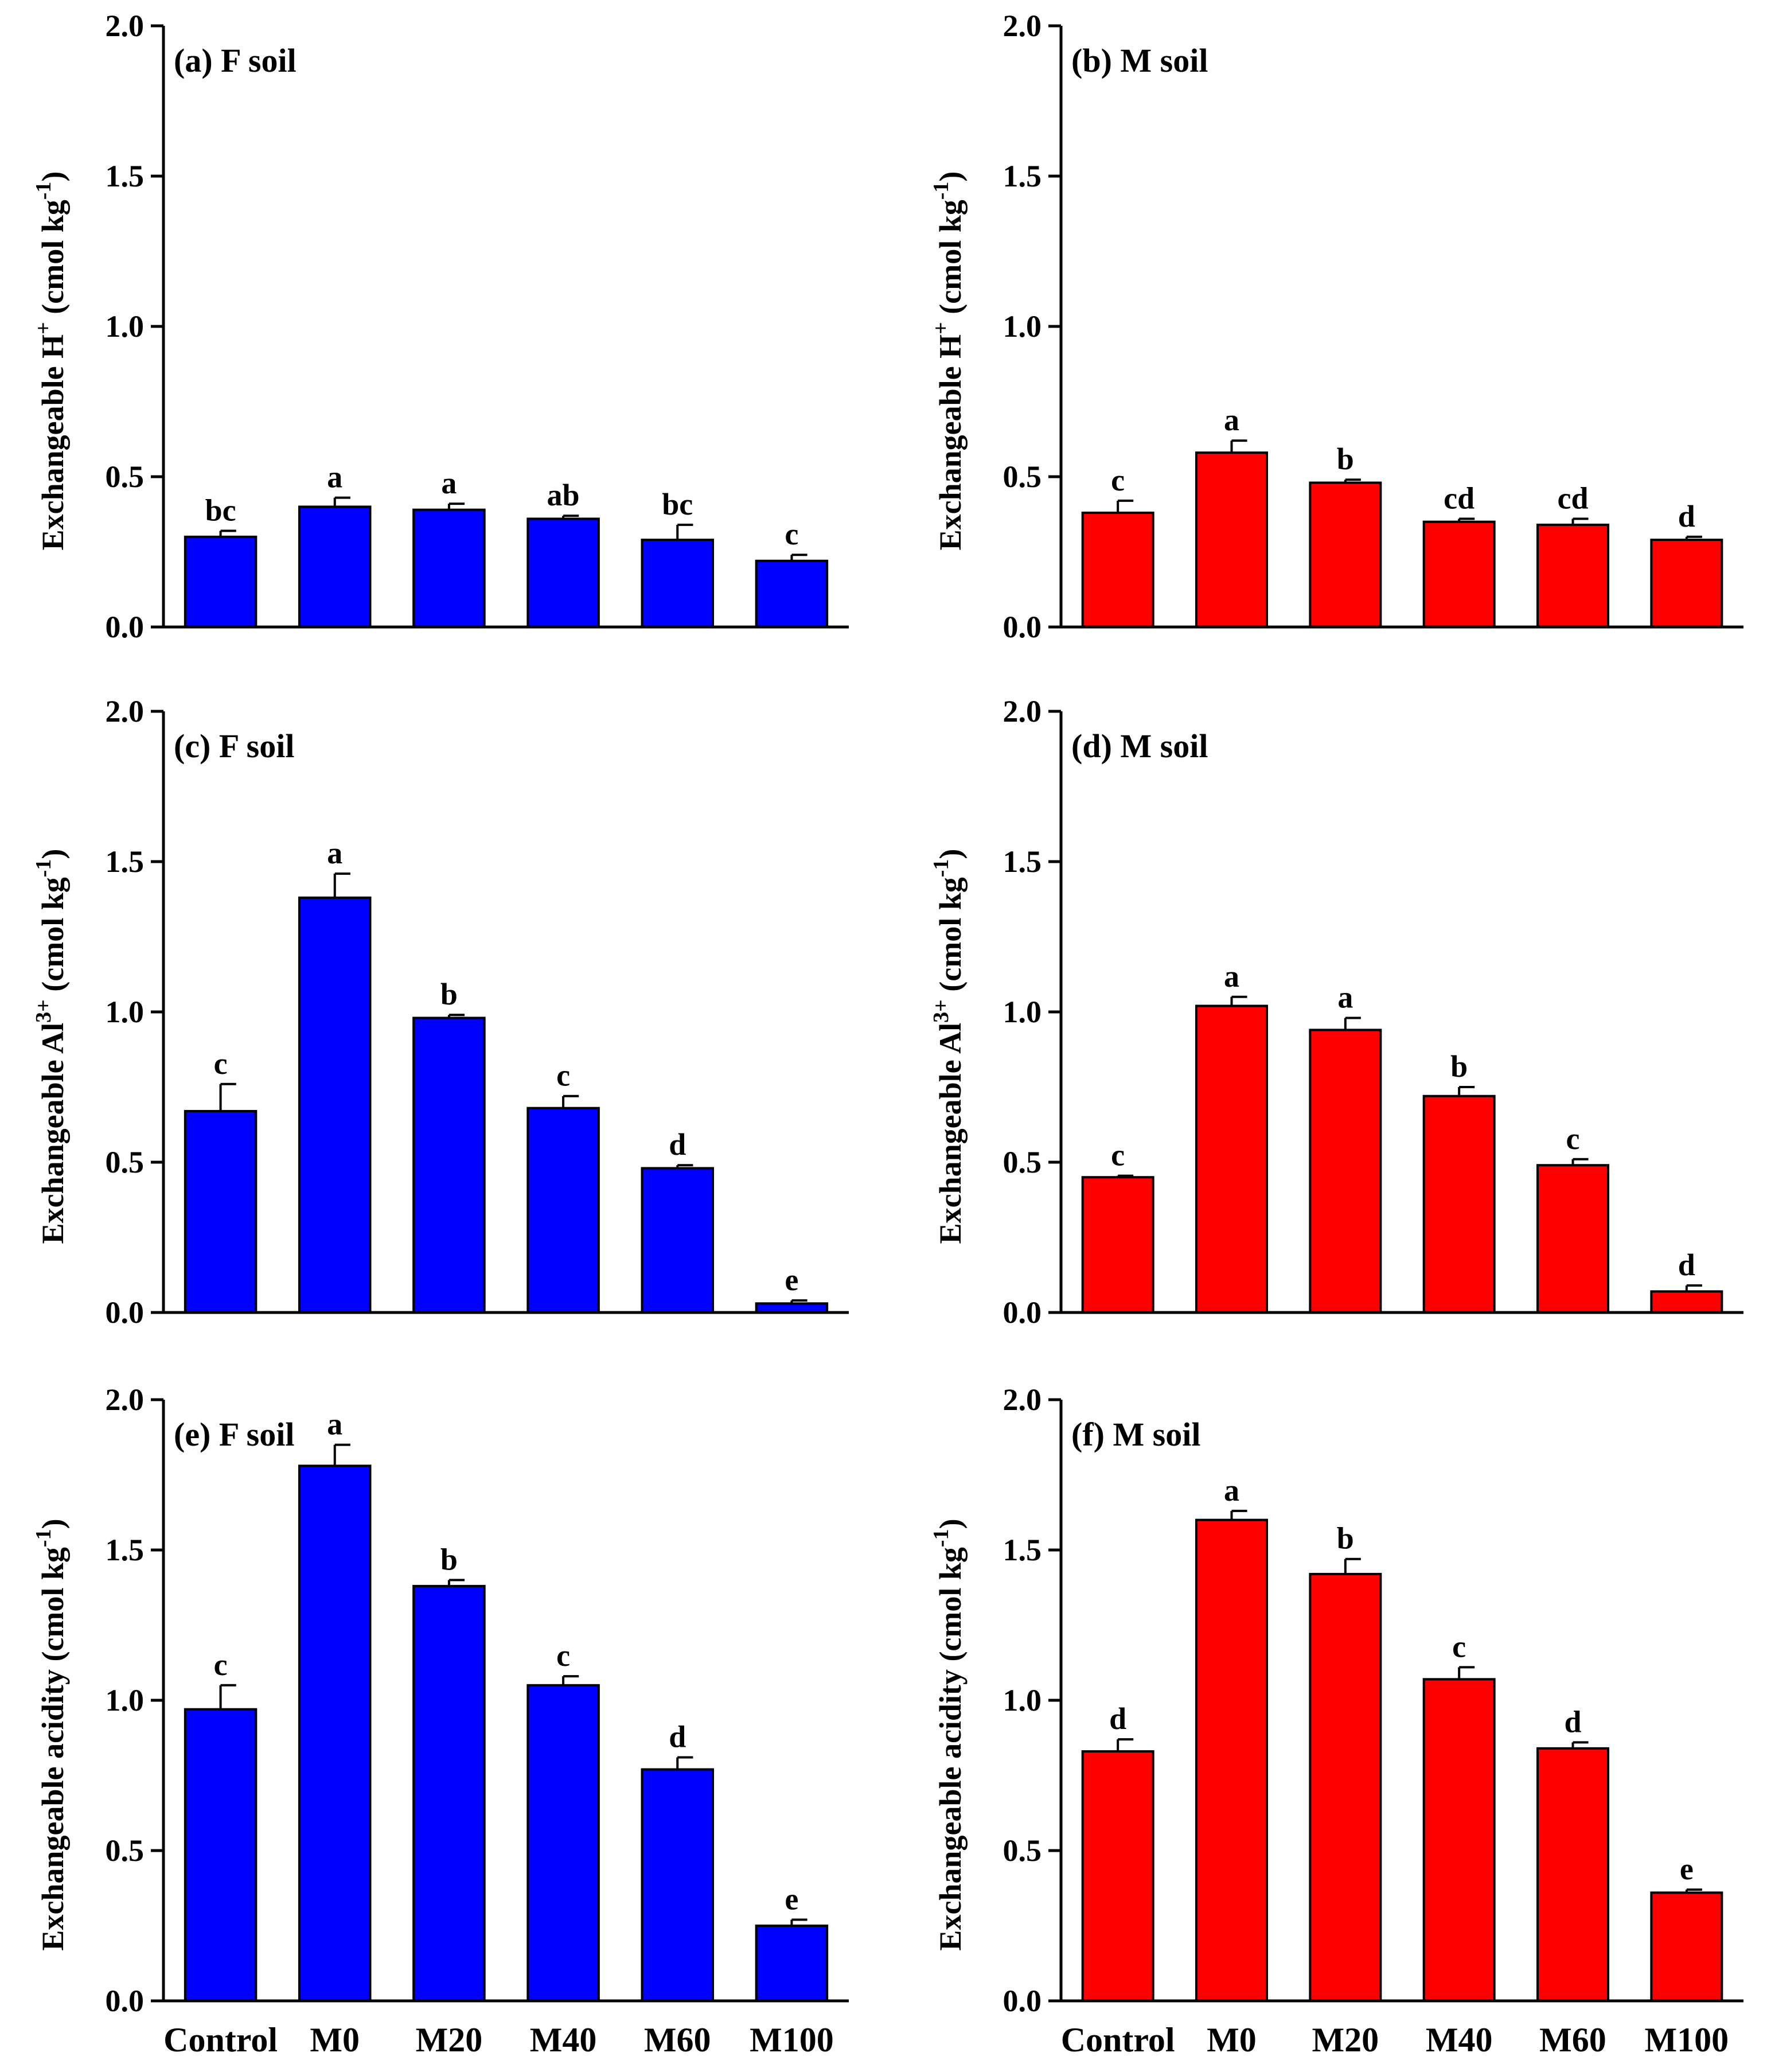  What do you see at coordinates (234, 746) in the screenshot?
I see `panel-title: (c) F soil` at bounding box center [234, 746].